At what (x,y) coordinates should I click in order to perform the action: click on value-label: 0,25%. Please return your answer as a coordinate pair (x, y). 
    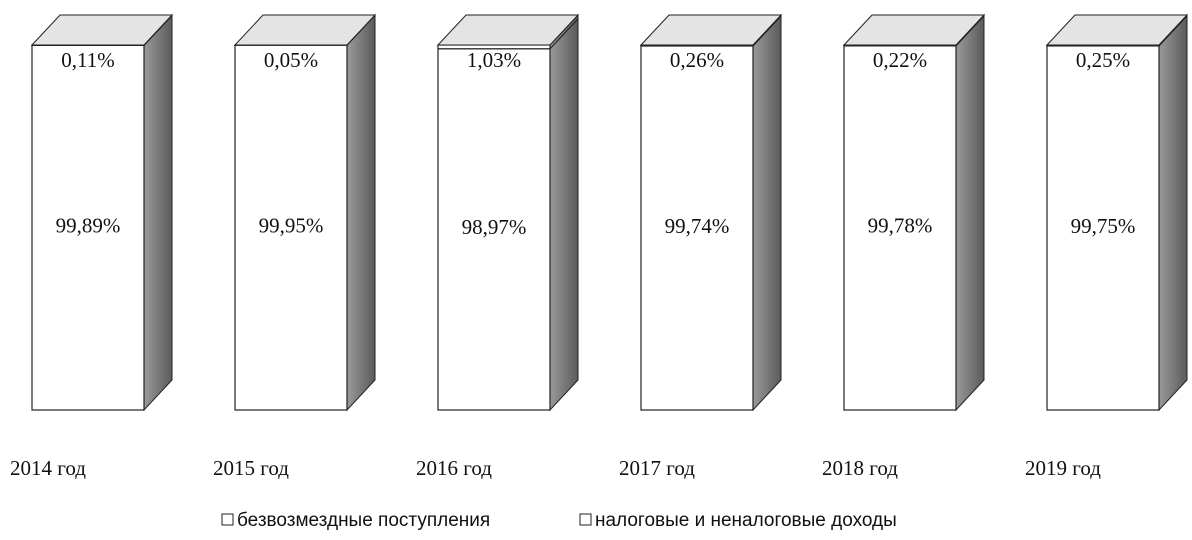
    Looking at the image, I should click on (1103, 60).